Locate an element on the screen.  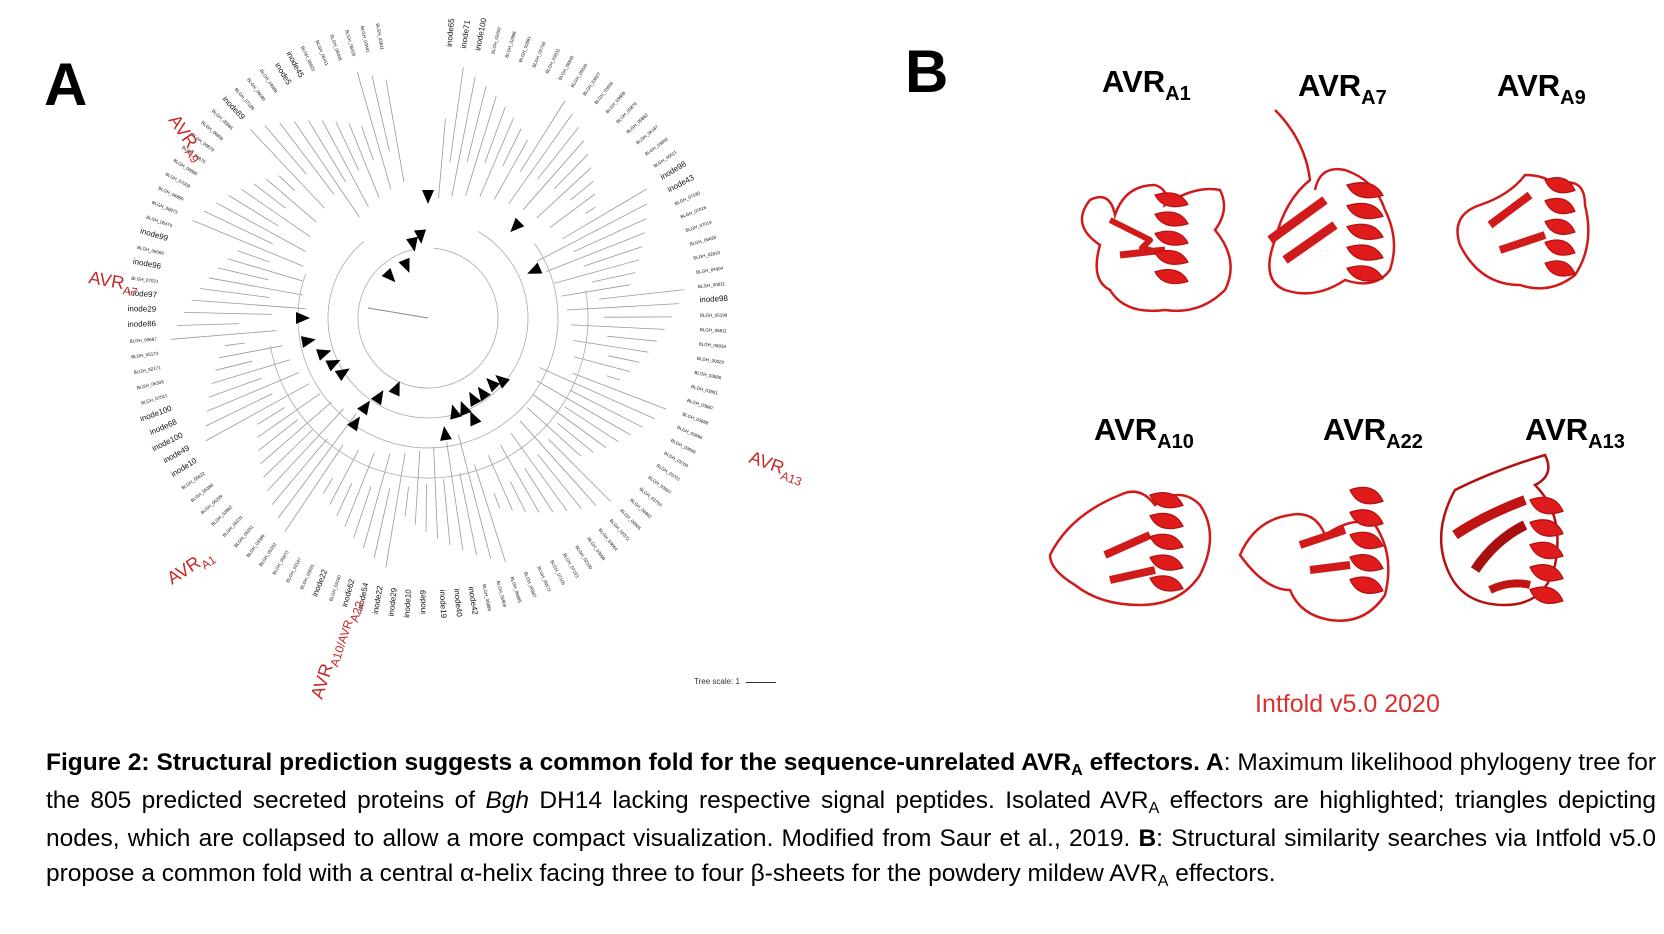
tree-leaf-label: BLGH_07105 is located at coordinates (557, 572).